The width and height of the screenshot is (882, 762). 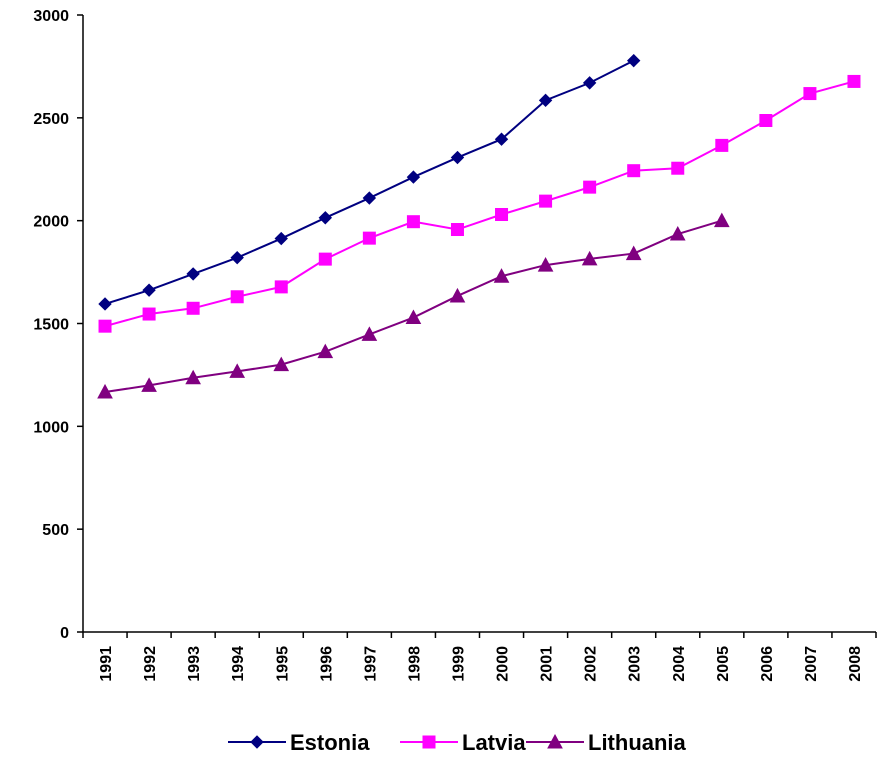 I want to click on x-tick-label: 2008, so click(x=855, y=664).